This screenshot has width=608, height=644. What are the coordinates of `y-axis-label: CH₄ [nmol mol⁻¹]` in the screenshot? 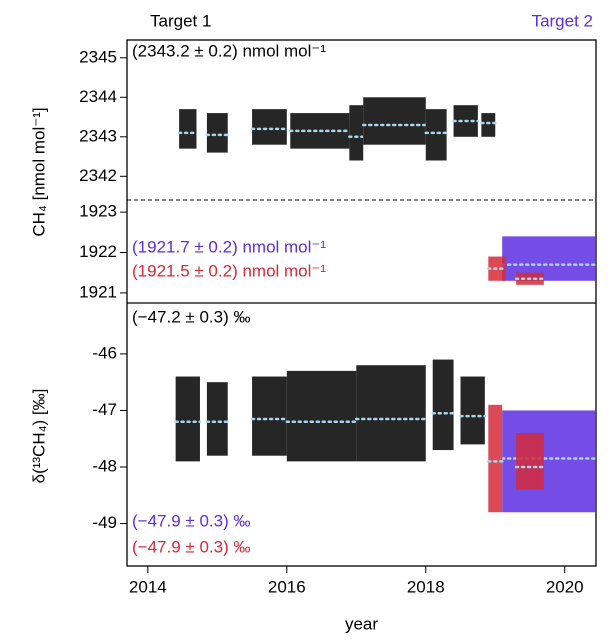 It's located at (38, 171).